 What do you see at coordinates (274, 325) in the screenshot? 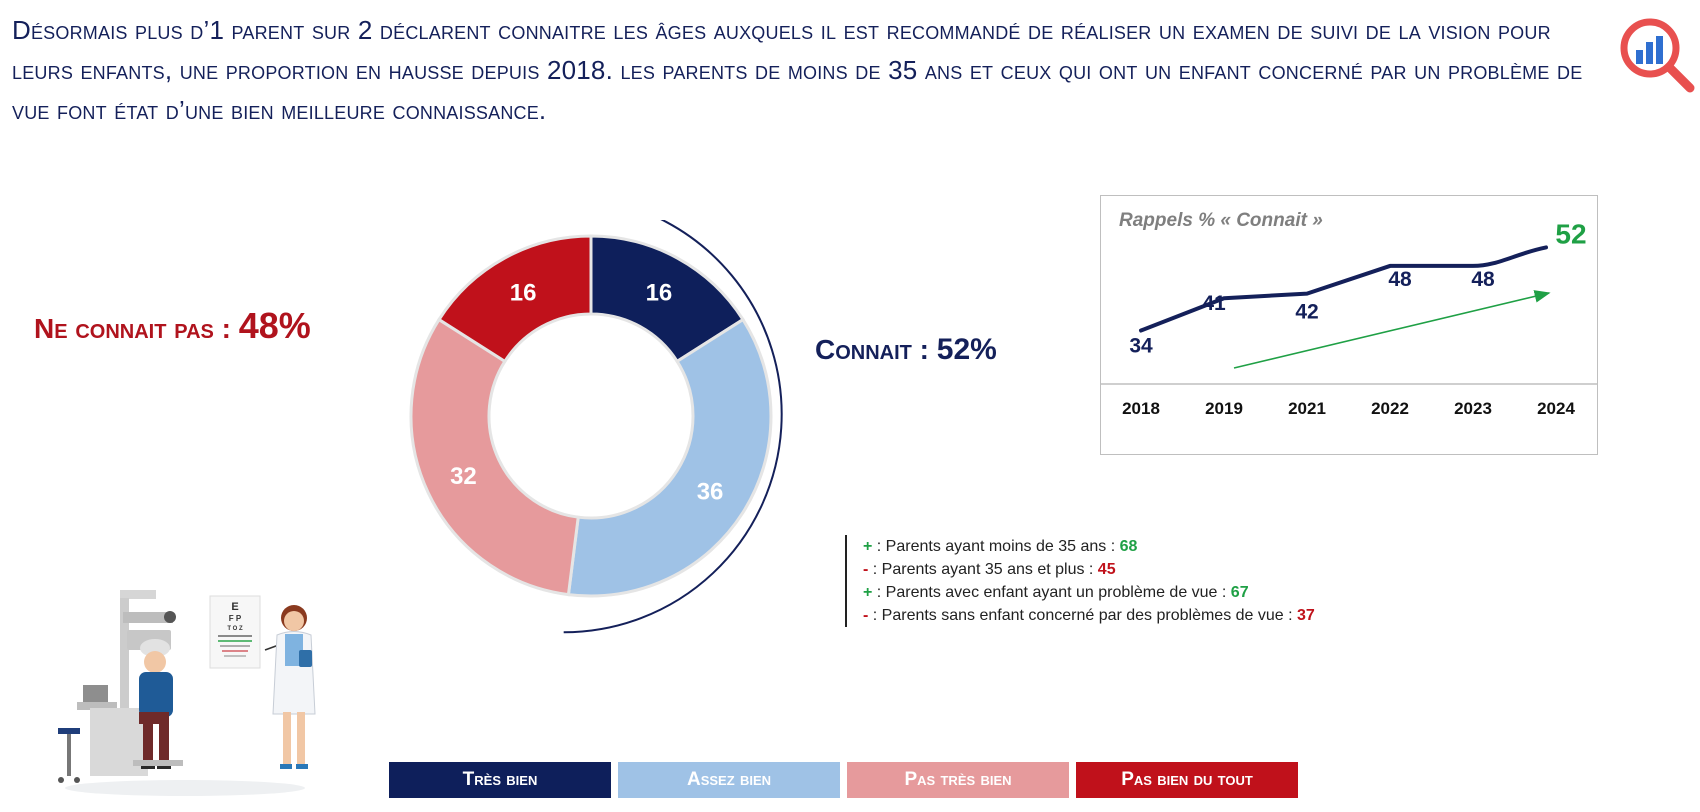
I see `label-ne-connait-pas-value: 48%` at bounding box center [274, 325].